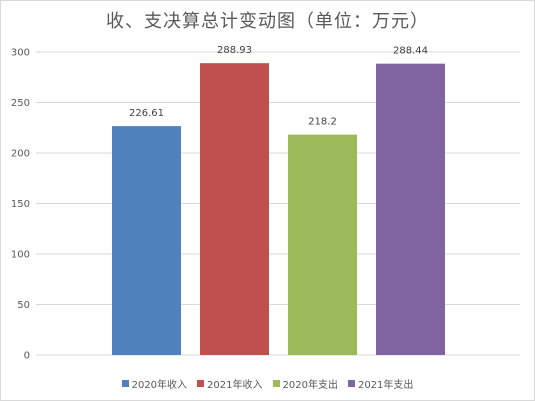  I want to click on legend-label: 2021年支出, so click(385, 385).